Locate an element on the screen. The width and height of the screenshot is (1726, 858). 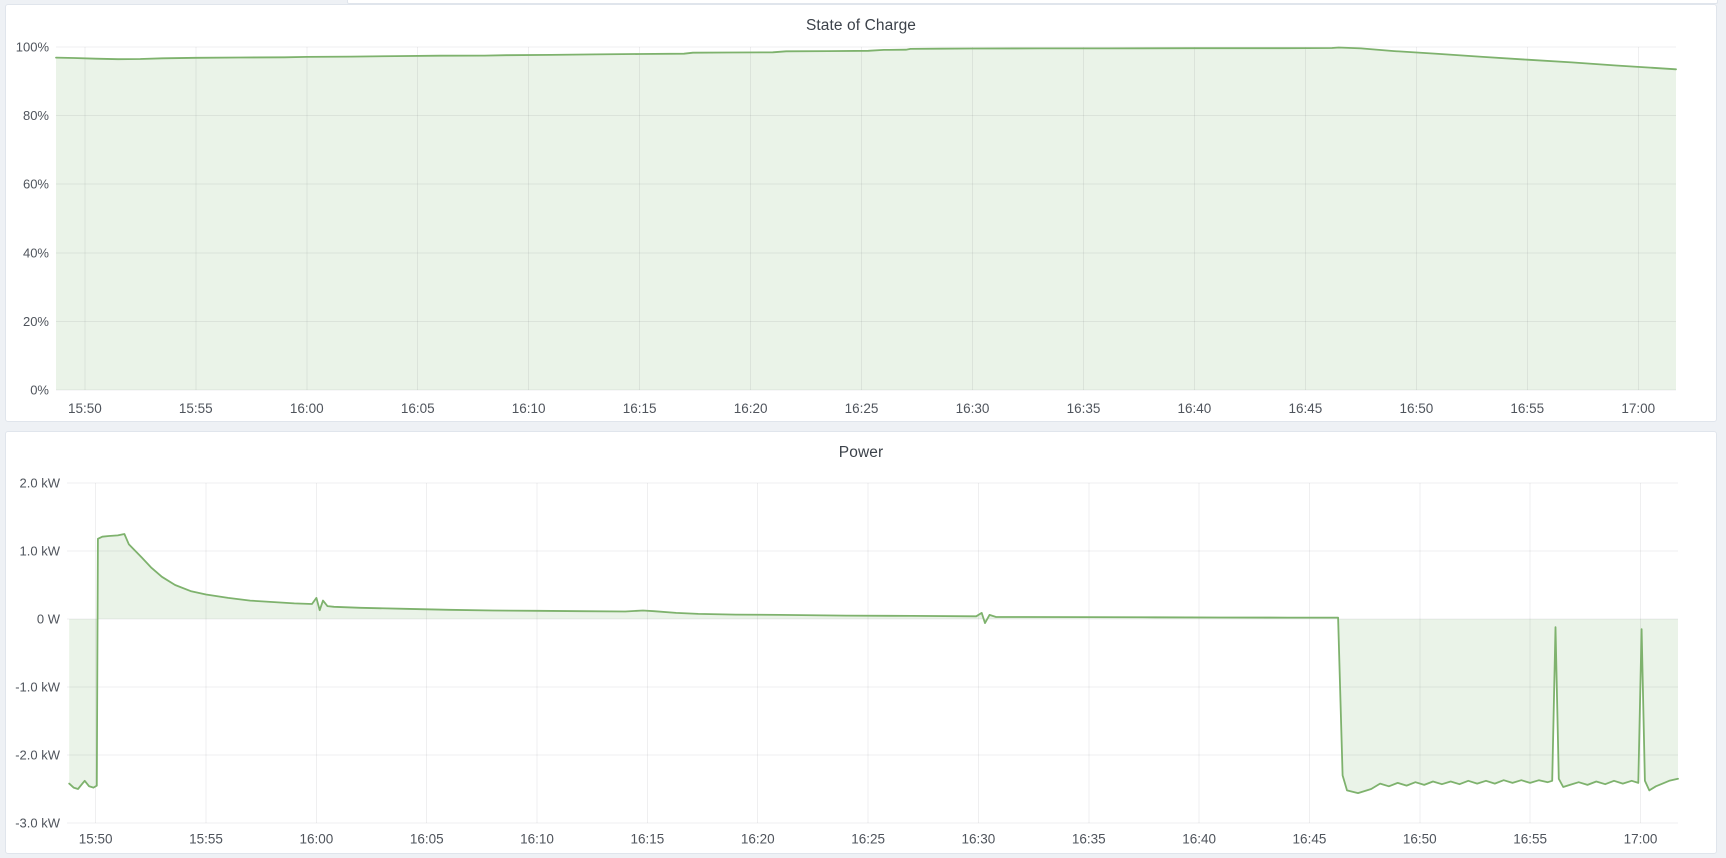
y-tick-label: 80% is located at coordinates (36, 115).